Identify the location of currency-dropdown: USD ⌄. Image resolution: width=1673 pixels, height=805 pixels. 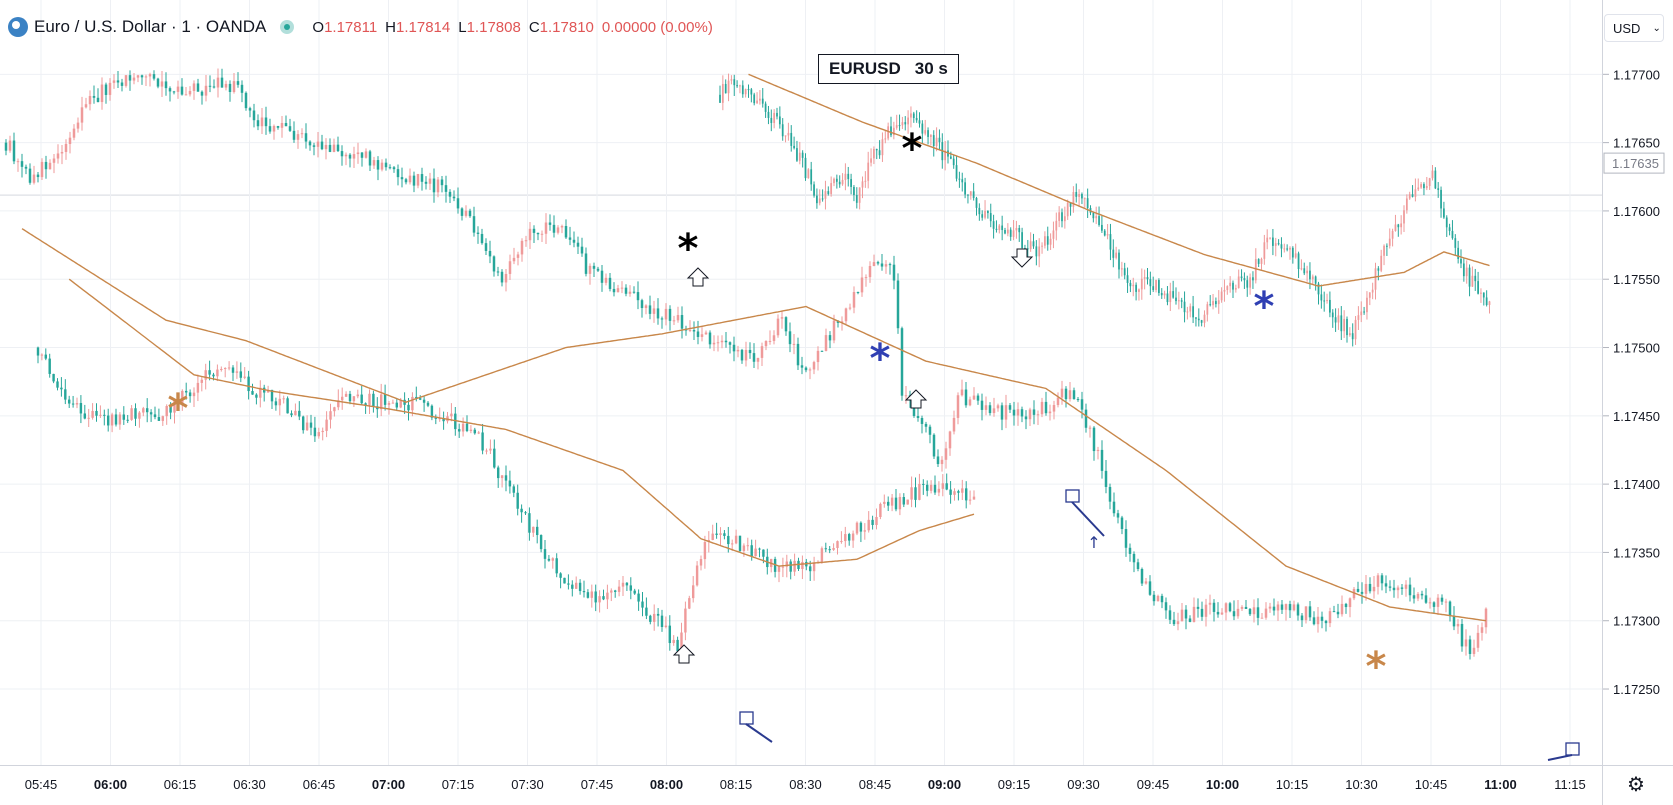
(1634, 28).